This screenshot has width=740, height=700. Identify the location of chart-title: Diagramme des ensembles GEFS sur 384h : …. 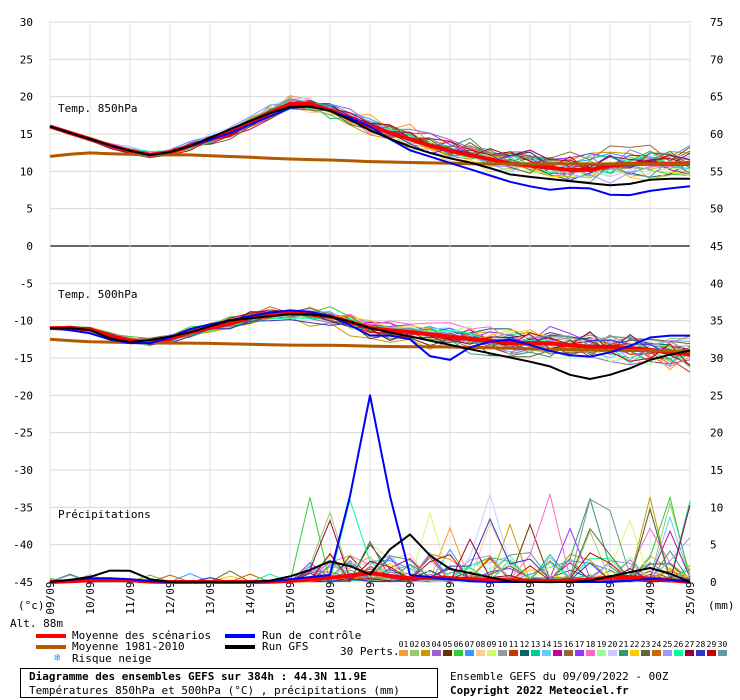
(198, 676).